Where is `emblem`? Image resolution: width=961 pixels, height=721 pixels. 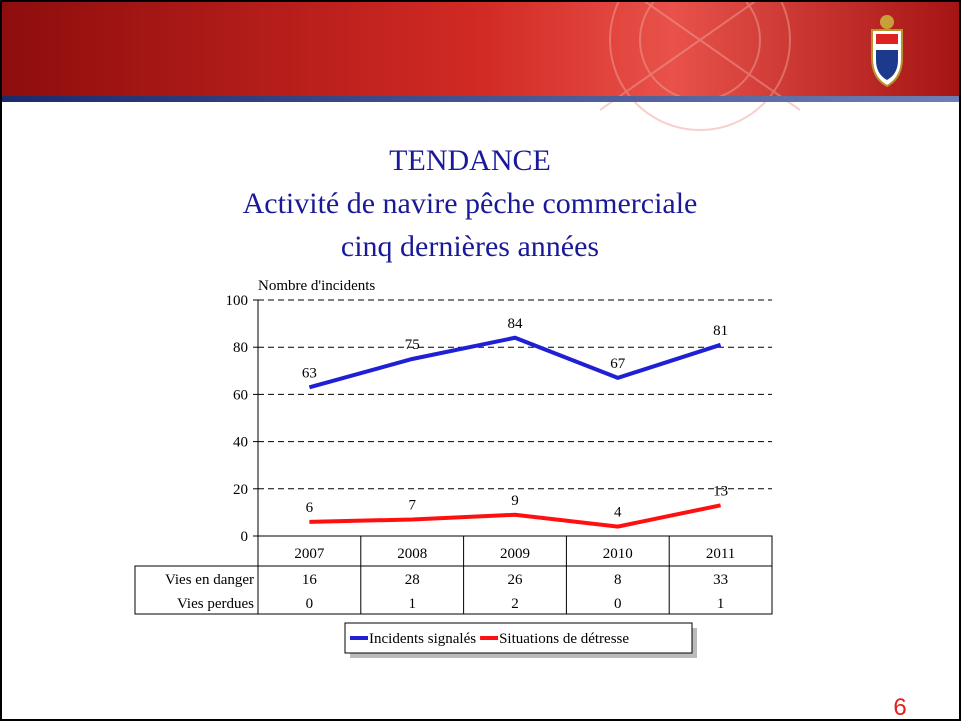
emblem is located at coordinates (887, 51).